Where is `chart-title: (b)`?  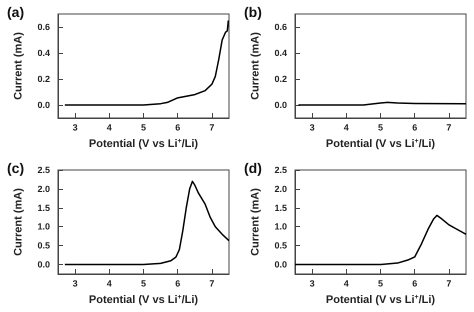 chart-title: (b) is located at coordinates (253, 12).